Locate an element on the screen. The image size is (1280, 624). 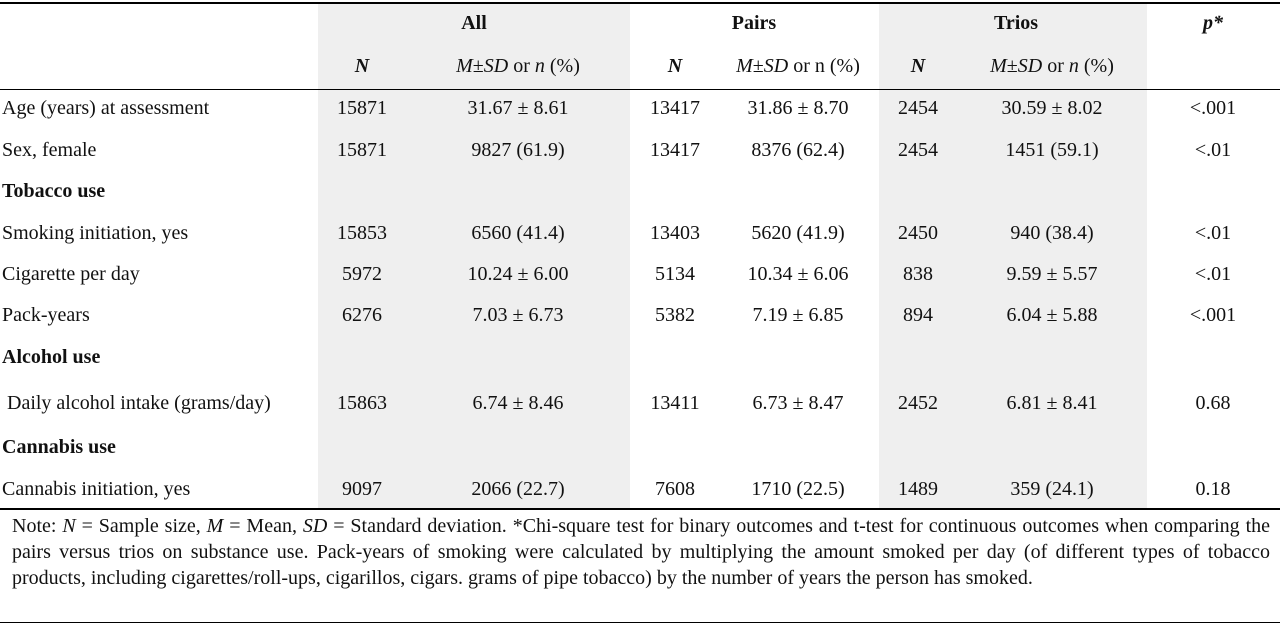
cell-all-n: 6276 is located at coordinates (362, 315).